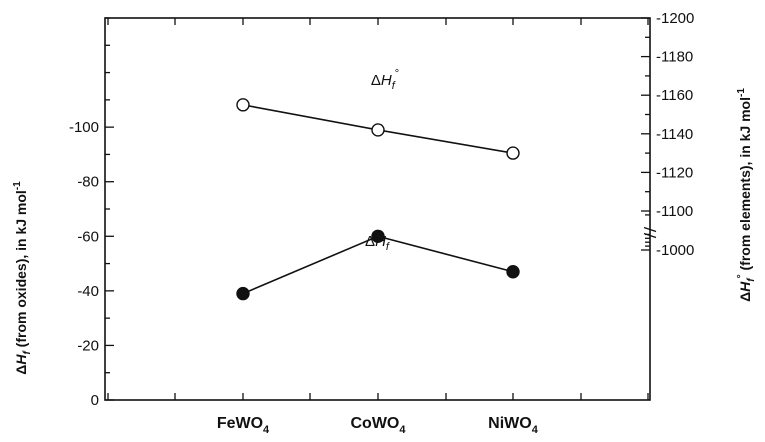  I want to click on left-tick-label: -20, so click(88, 345).